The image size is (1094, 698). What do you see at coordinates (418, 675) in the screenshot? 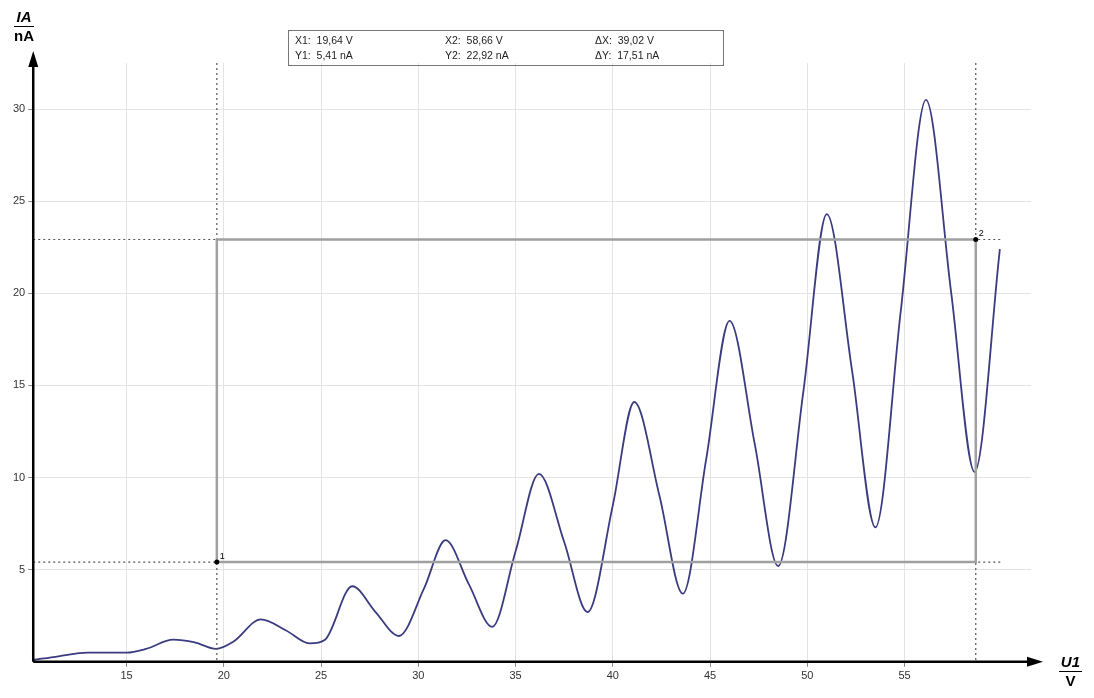
I see `x-tick-label: 30` at bounding box center [418, 675].